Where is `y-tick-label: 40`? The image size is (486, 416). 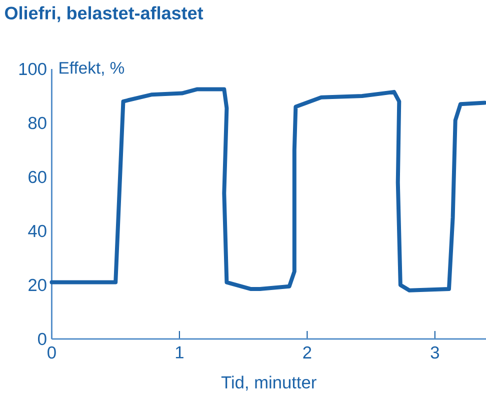
y-tick-label: 40 is located at coordinates (37, 231).